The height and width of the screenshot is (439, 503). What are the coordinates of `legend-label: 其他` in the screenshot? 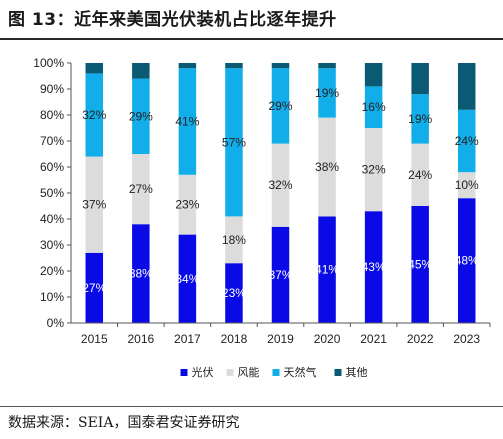 It's located at (357, 372).